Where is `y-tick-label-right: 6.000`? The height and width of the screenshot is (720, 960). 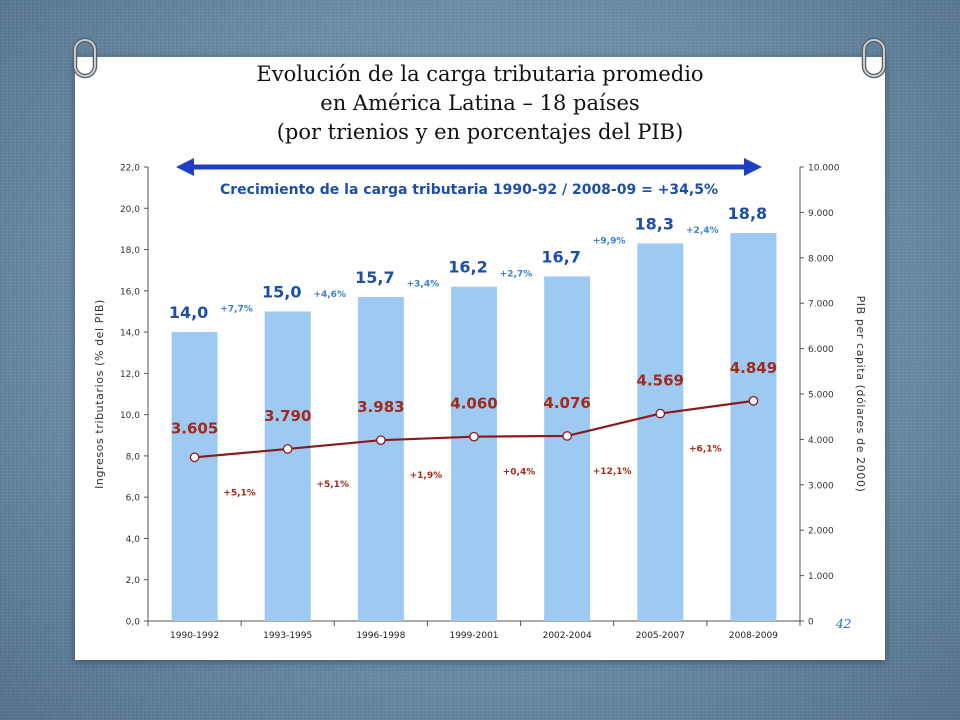 y-tick-label-right: 6.000 is located at coordinates (821, 350).